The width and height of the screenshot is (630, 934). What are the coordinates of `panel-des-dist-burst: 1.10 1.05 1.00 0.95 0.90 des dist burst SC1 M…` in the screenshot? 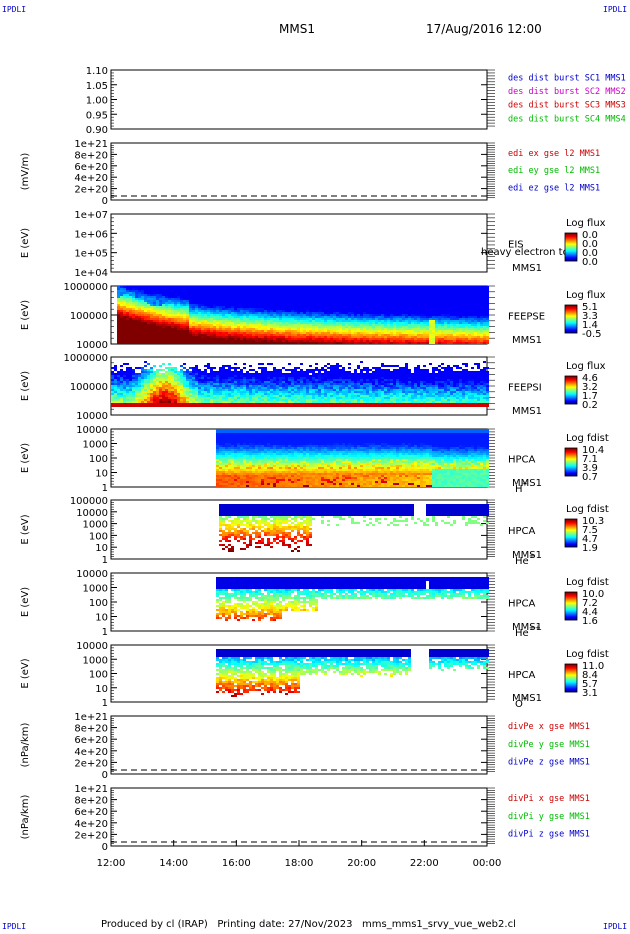 It's located at (356, 101).